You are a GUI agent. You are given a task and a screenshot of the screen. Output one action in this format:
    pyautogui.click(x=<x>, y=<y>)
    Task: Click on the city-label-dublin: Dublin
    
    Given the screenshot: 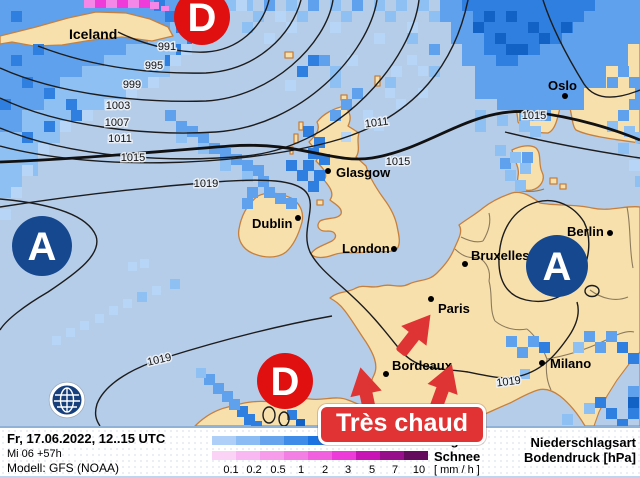 What is the action you would take?
    pyautogui.click(x=272, y=223)
    